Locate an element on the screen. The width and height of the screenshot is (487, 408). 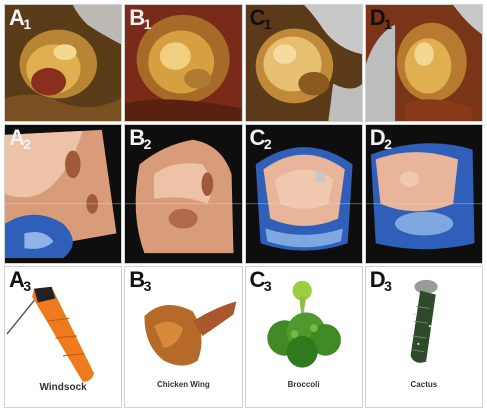
panel-c3: C3 Broccoli is located at coordinates (303, 337).